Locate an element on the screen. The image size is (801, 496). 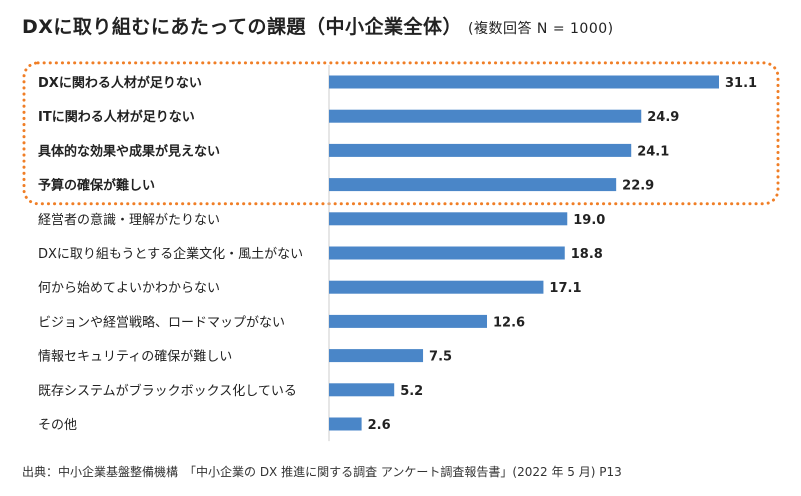
chart-note: (複数回答 N = 1000) is located at coordinates (541, 29).